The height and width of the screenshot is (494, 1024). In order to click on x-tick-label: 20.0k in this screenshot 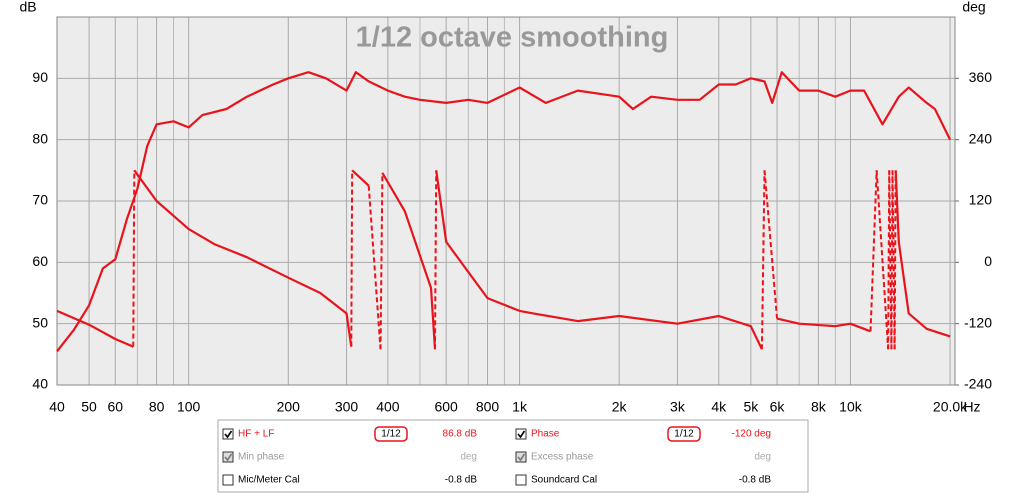, I will do `click(950, 407)`.